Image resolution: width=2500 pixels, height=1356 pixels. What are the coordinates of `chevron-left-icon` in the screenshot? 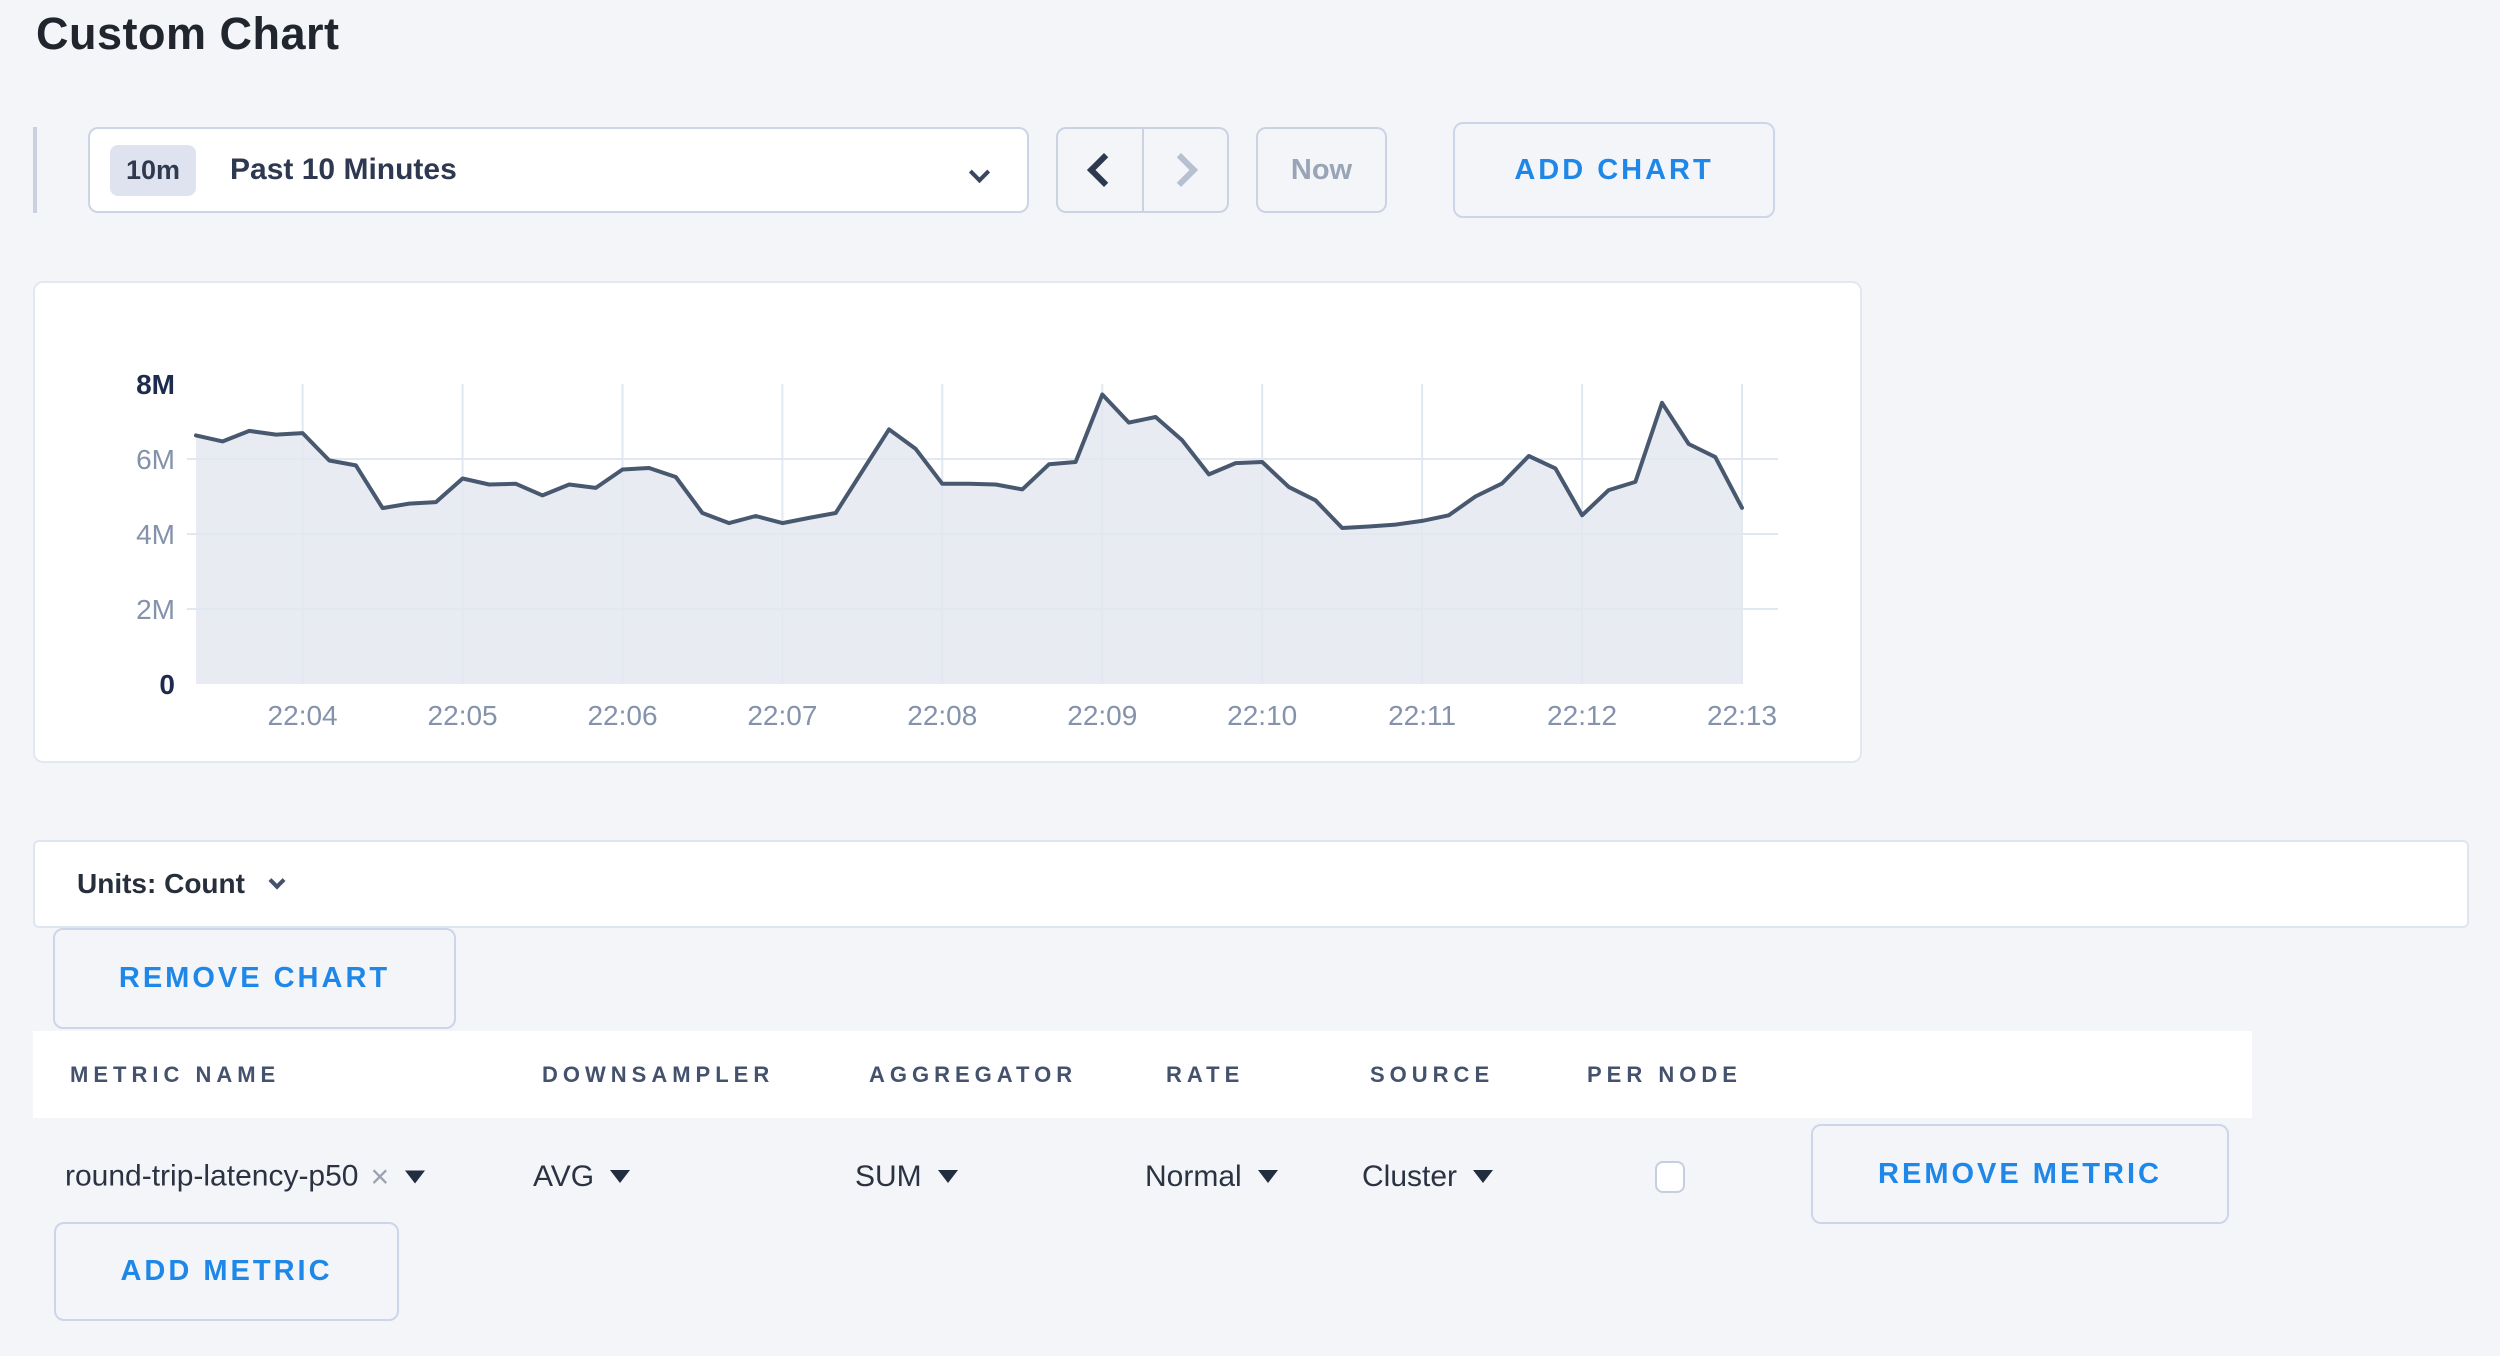 It's located at (1103, 170).